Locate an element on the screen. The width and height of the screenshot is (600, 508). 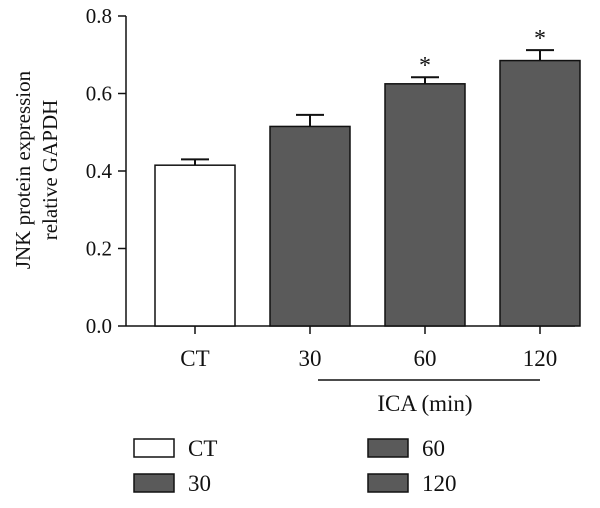
bar-CT is located at coordinates (195, 245).